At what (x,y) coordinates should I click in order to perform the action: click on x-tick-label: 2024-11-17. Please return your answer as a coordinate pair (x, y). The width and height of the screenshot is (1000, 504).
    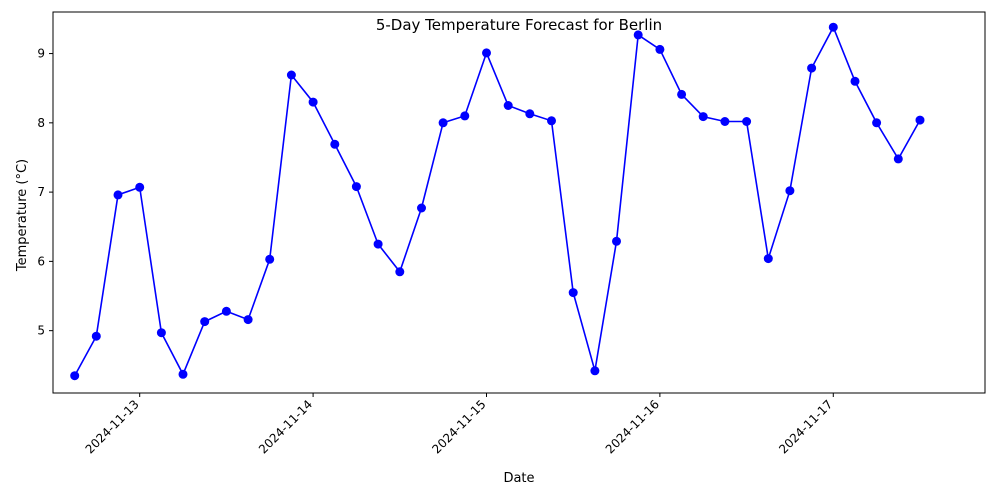
    Looking at the image, I should click on (805, 426).